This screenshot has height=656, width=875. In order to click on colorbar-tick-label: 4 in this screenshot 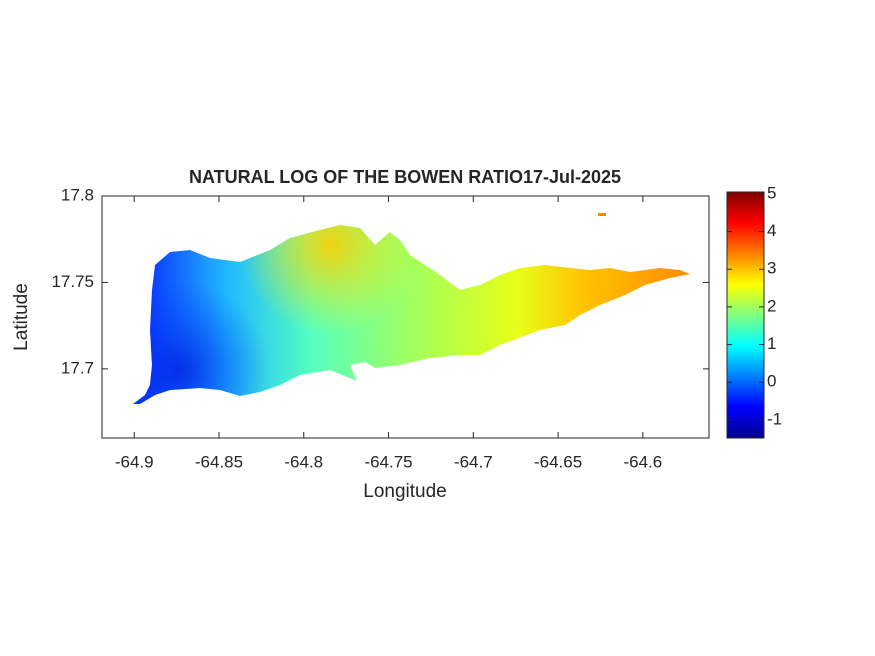, I will do `click(771, 230)`.